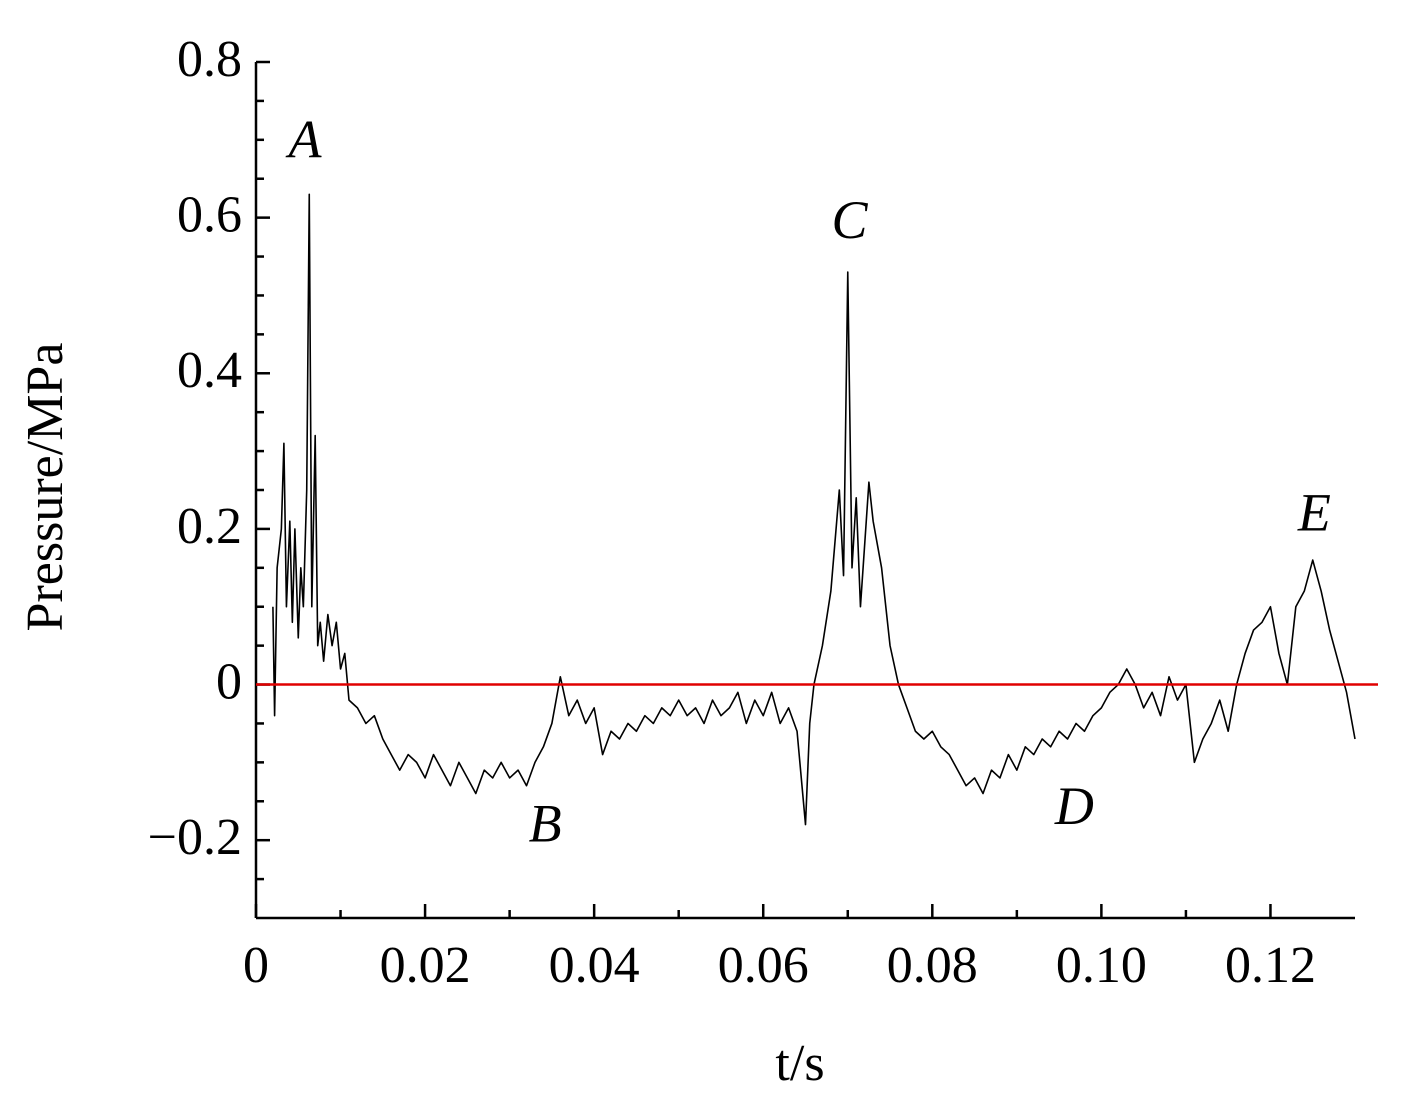 This screenshot has width=1413, height=1101. What do you see at coordinates (209, 215) in the screenshot?
I see `y-tick-label: 0.6` at bounding box center [209, 215].